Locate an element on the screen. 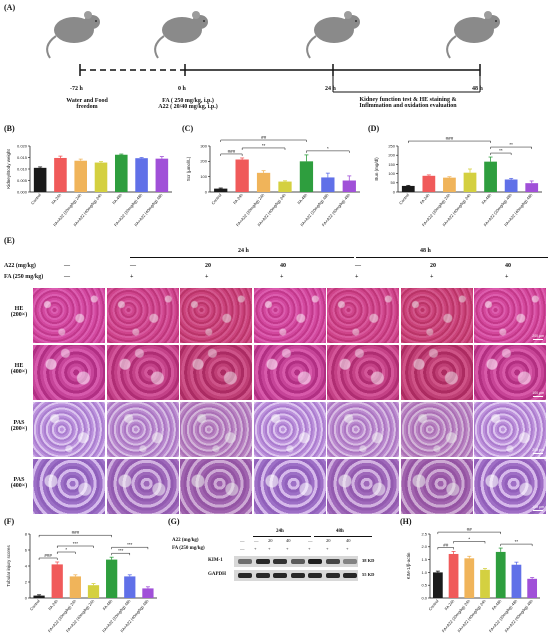 The image size is (550, 641). y-tick-label: 6 is located at coordinates (26, 549).